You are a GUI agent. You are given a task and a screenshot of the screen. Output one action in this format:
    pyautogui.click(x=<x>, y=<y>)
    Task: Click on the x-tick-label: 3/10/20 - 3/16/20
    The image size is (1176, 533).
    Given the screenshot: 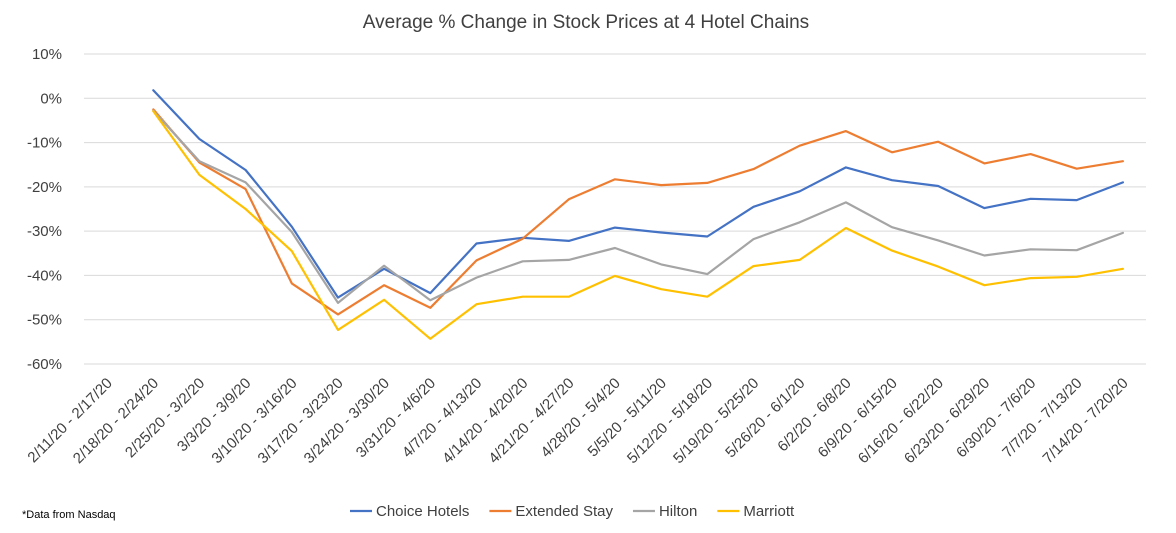 What is the action you would take?
    pyautogui.click(x=254, y=421)
    